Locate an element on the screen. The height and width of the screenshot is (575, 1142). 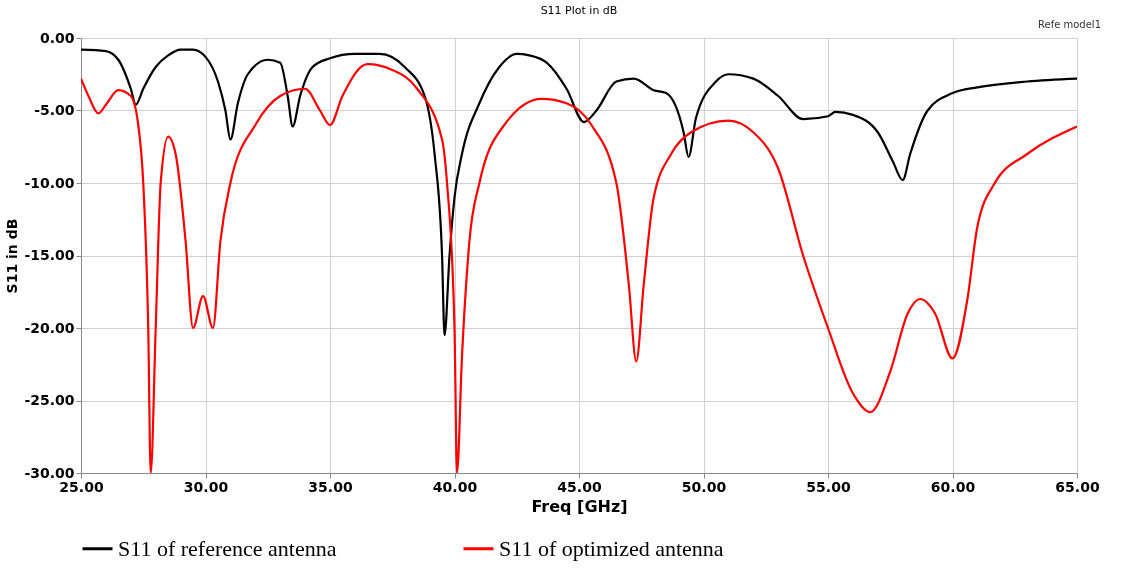
x-tick-label: 25.00 is located at coordinates (81, 486).